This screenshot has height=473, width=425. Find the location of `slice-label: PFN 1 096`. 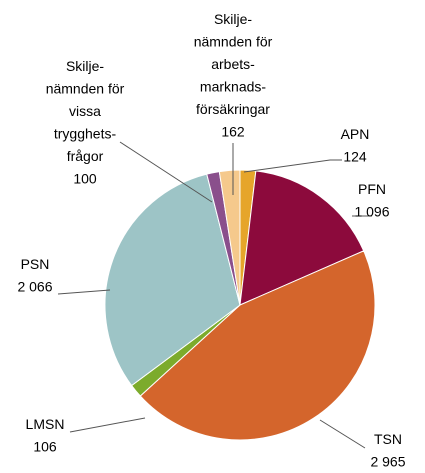

slice-label: PFN 1 096 is located at coordinates (371, 200).